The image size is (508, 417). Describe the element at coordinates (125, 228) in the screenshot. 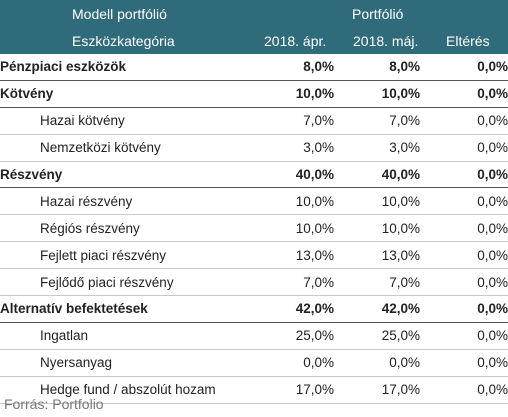

I see `row-label: Régiós részvény` at that location.